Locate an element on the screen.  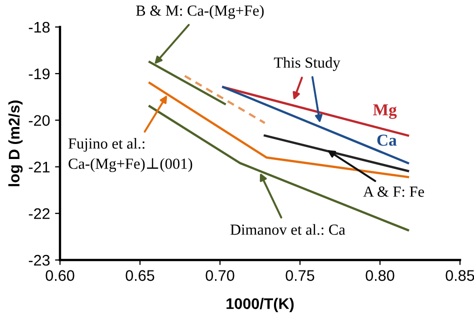
y-tick-label: -19 is located at coordinates (39, 74).